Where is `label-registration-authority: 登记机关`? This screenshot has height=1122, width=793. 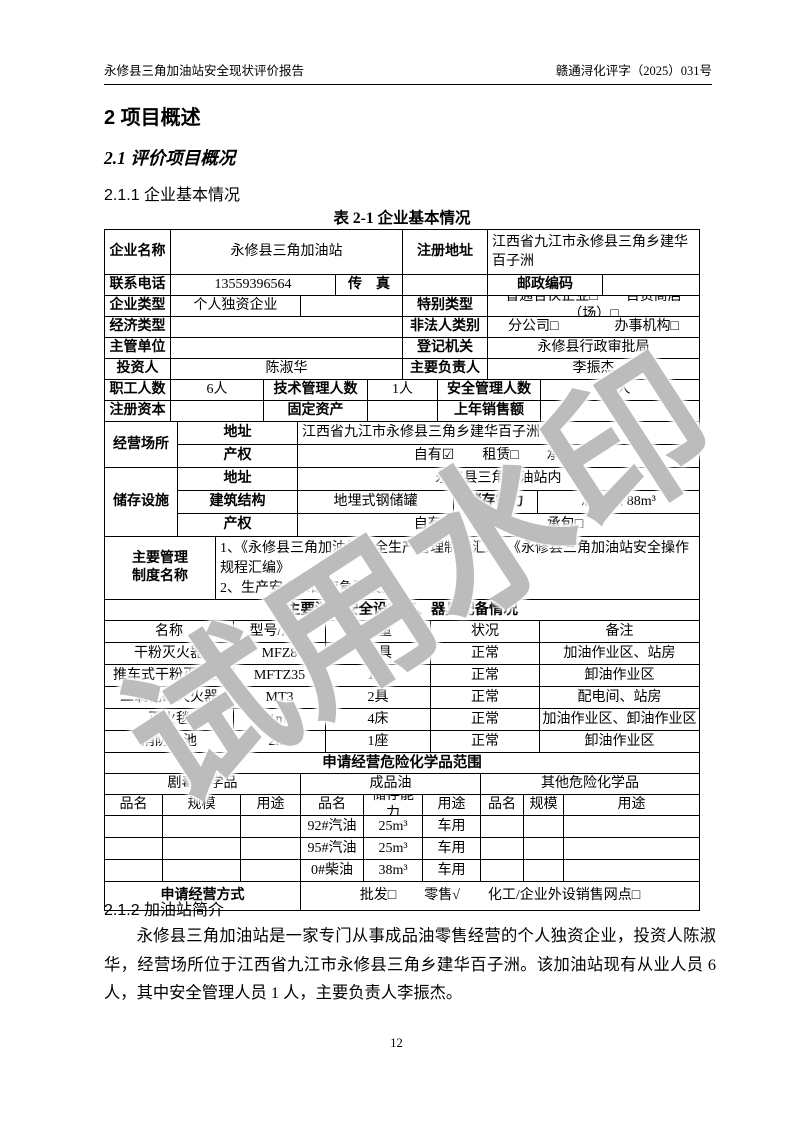 label-registration-authority: 登记机关 is located at coordinates (445, 348).